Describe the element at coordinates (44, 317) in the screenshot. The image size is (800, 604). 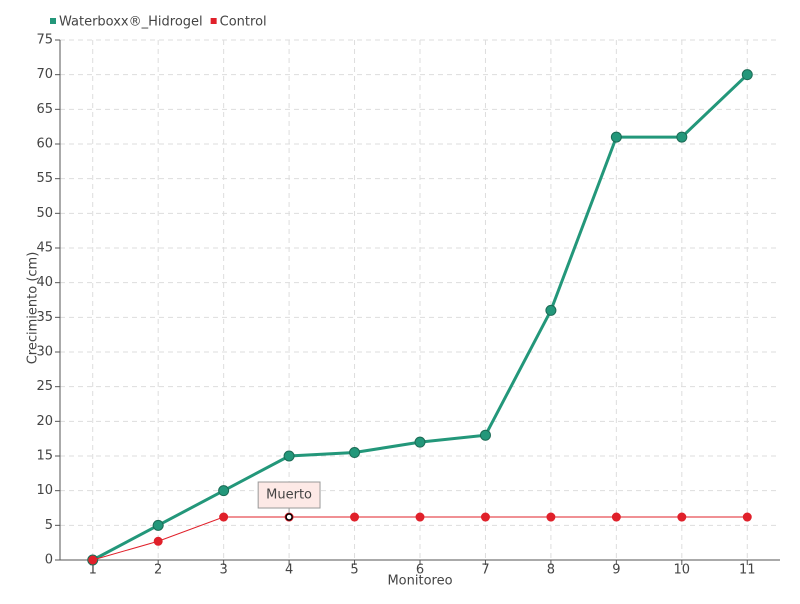
I see `y-tick-label: 35` at that location.